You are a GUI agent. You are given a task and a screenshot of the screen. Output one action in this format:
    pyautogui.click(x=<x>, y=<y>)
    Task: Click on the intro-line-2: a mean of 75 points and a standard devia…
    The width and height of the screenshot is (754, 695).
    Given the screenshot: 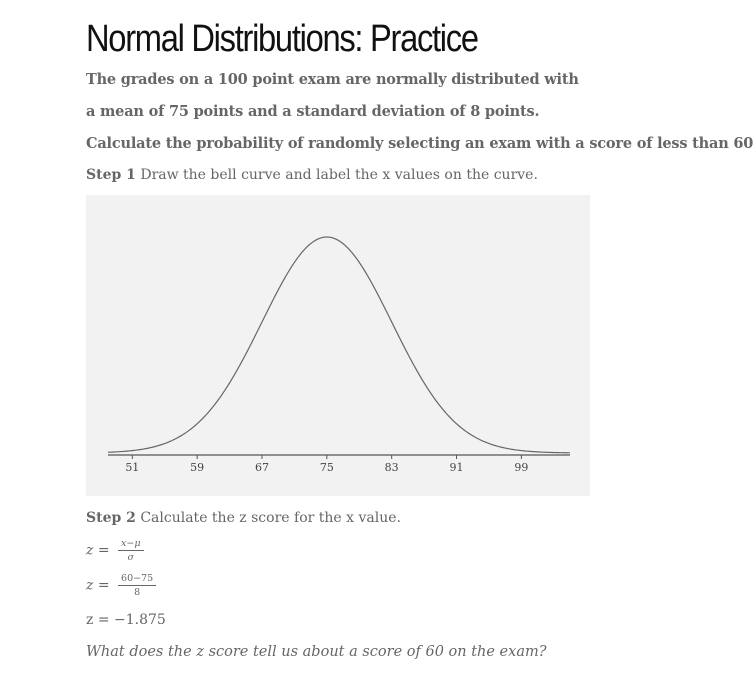 What is the action you would take?
    pyautogui.click(x=313, y=111)
    